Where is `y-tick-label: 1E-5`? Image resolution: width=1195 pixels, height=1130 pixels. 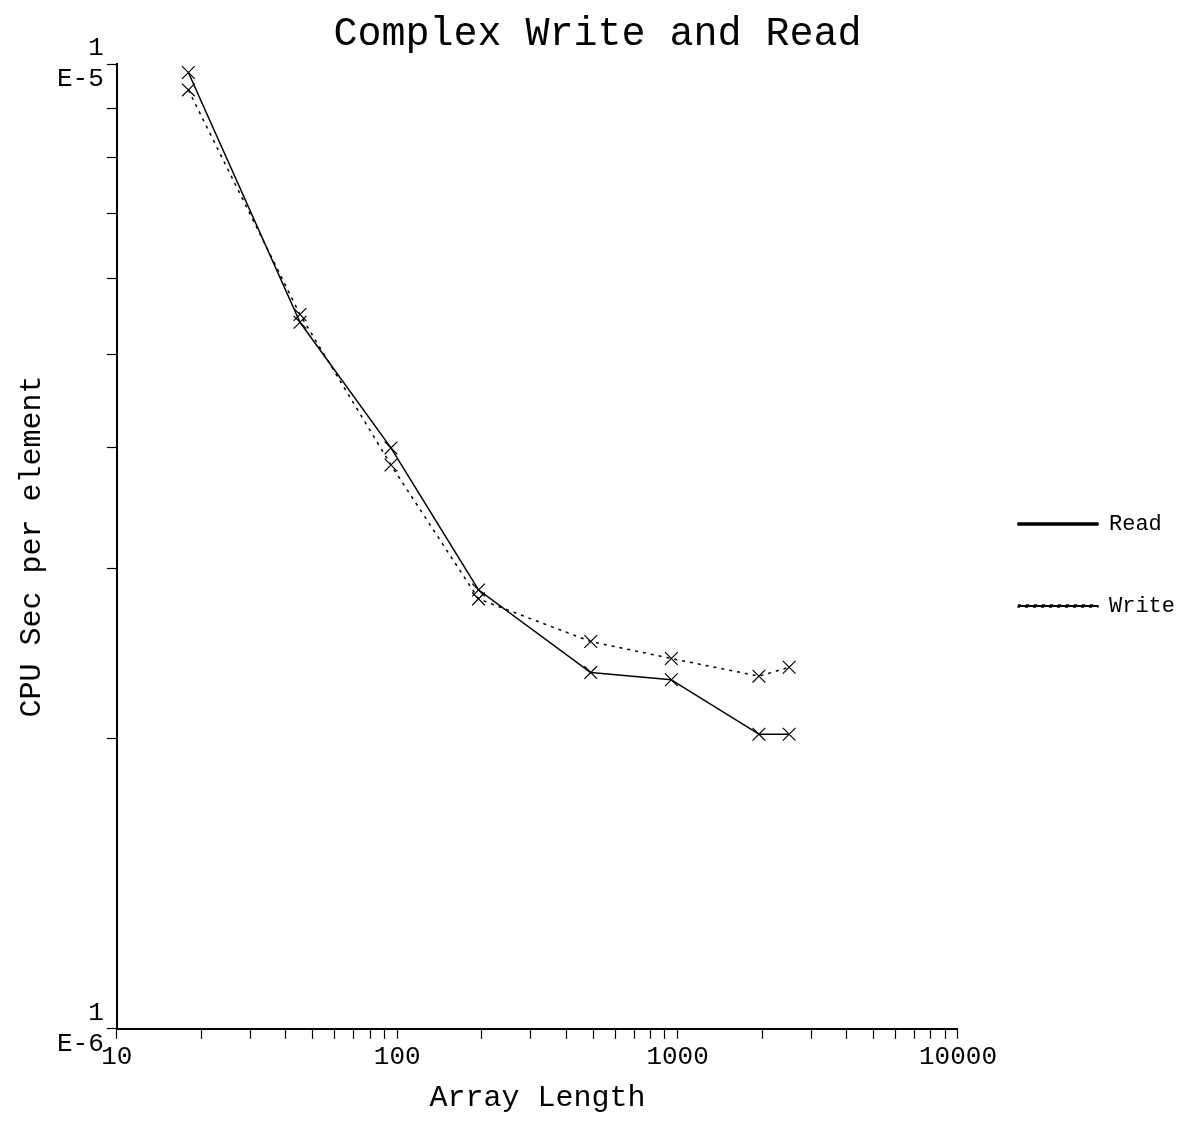
y-tick-label: 1E-5 is located at coordinates (80, 64).